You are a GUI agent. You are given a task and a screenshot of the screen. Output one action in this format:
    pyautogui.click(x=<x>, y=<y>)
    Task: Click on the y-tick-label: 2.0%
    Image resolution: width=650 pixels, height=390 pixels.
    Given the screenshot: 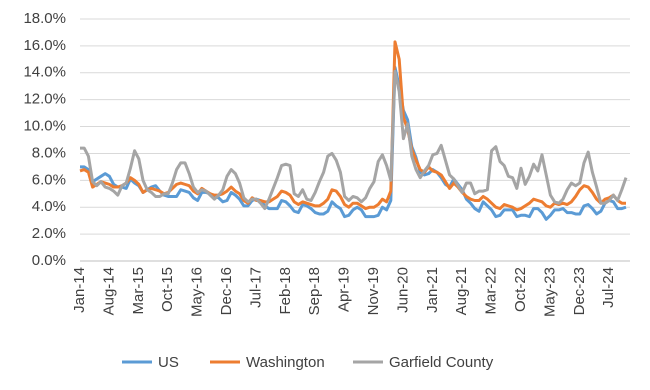 What is the action you would take?
    pyautogui.click(x=49, y=233)
    